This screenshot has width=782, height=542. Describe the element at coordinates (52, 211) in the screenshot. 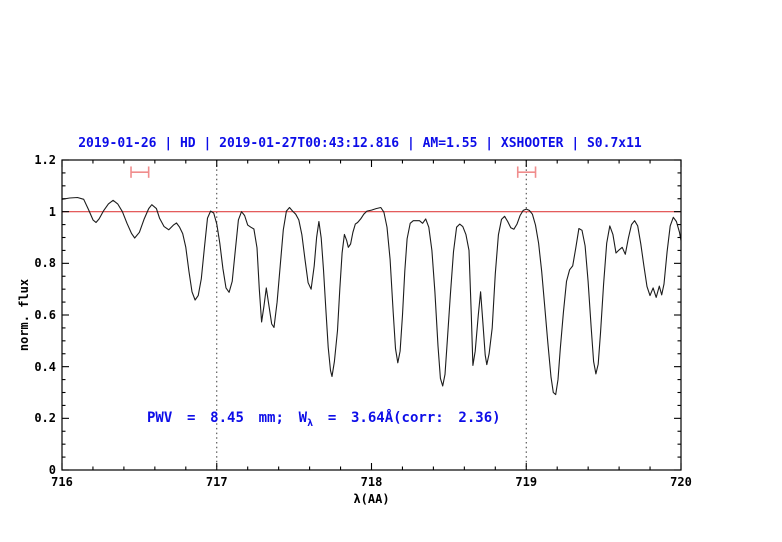

I see `y-tick-label-1: 1` at that location.